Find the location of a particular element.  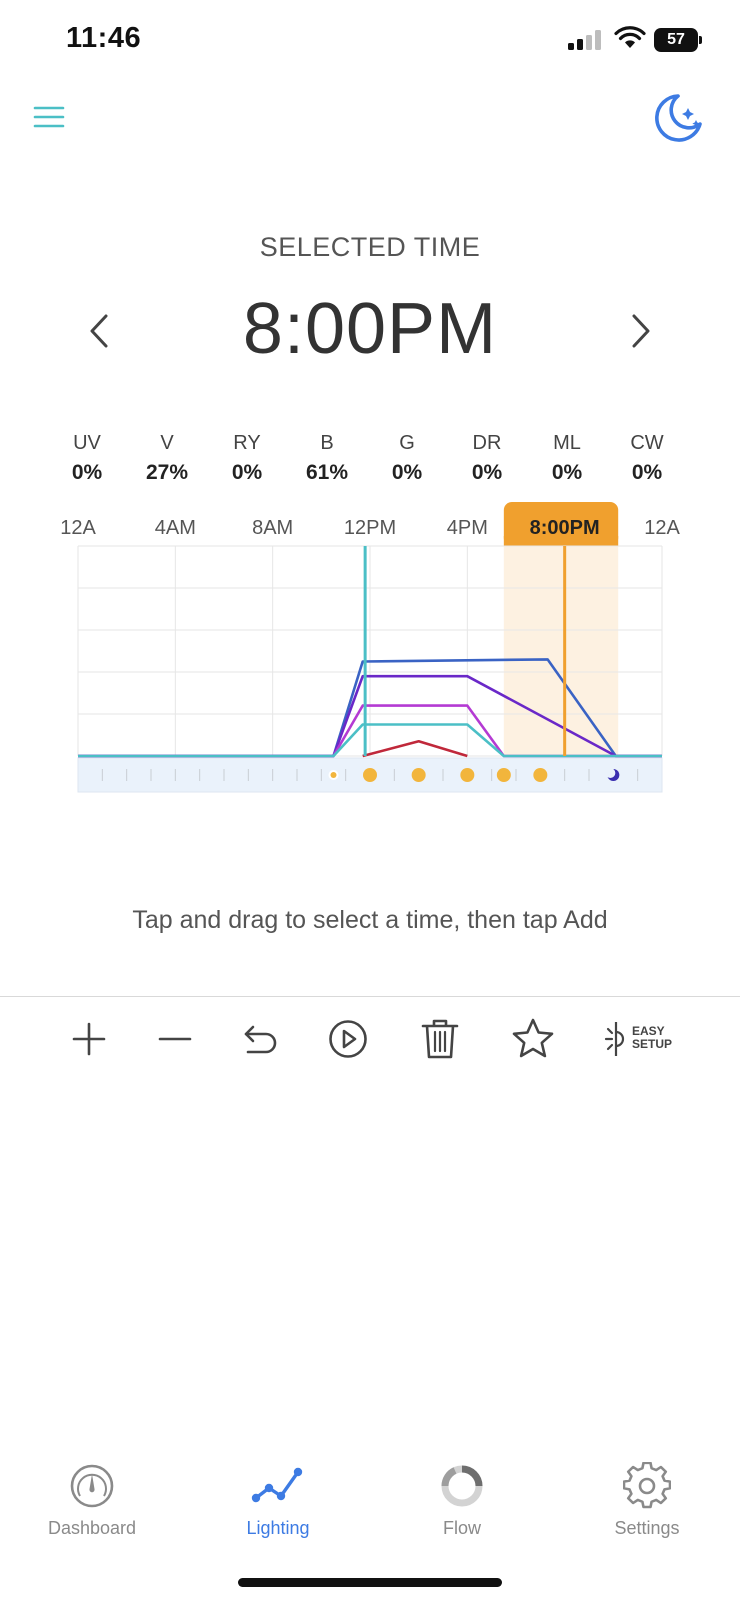

tab-settings: Settings is located at coordinates (647, 1502).